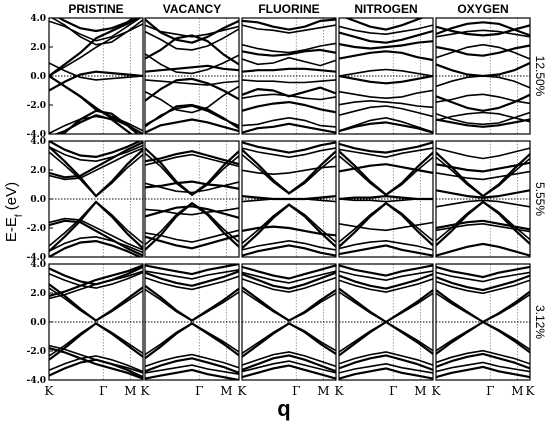  I want to click on y-tick-label: -4.0, so click(36, 381).